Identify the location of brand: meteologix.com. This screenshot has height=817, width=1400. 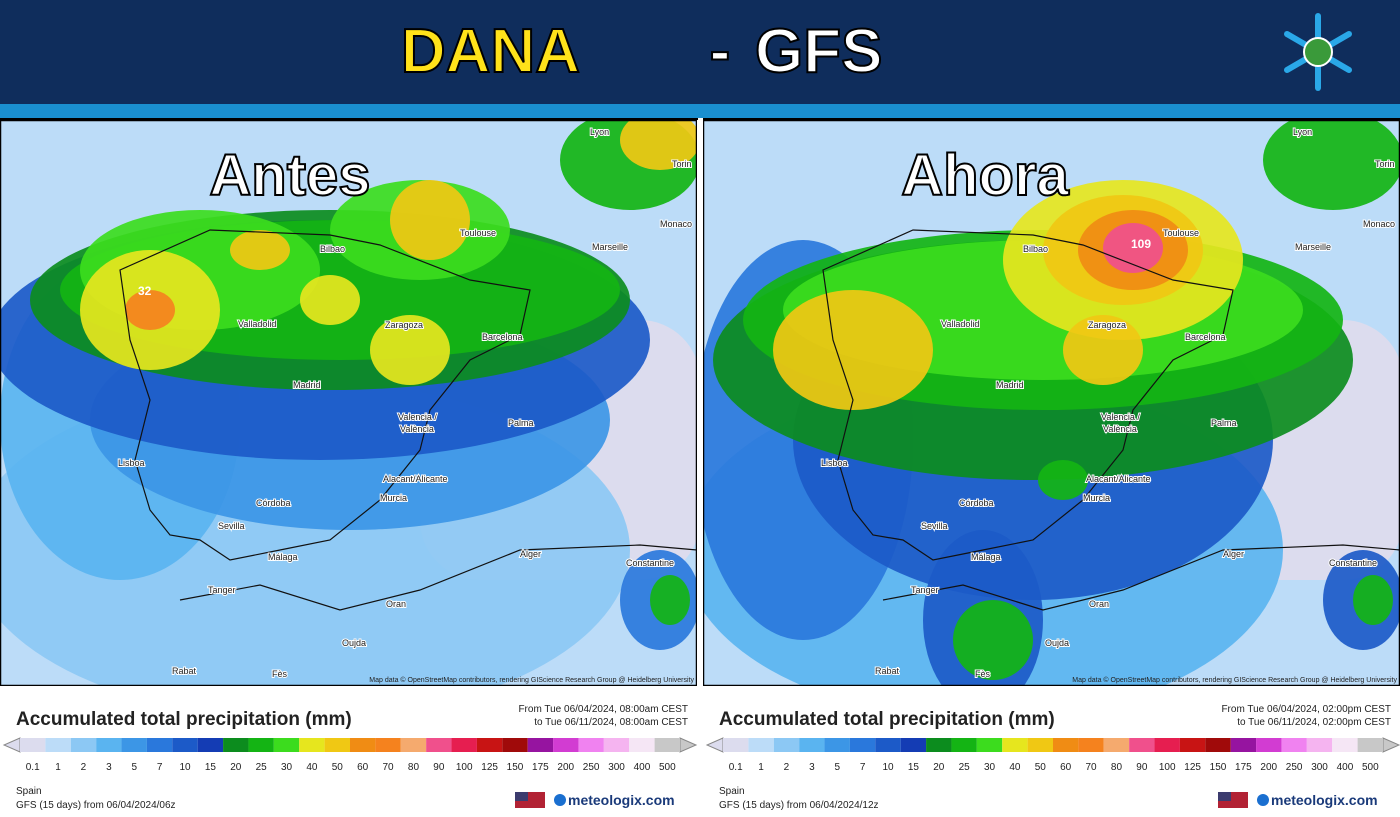
(1324, 800).